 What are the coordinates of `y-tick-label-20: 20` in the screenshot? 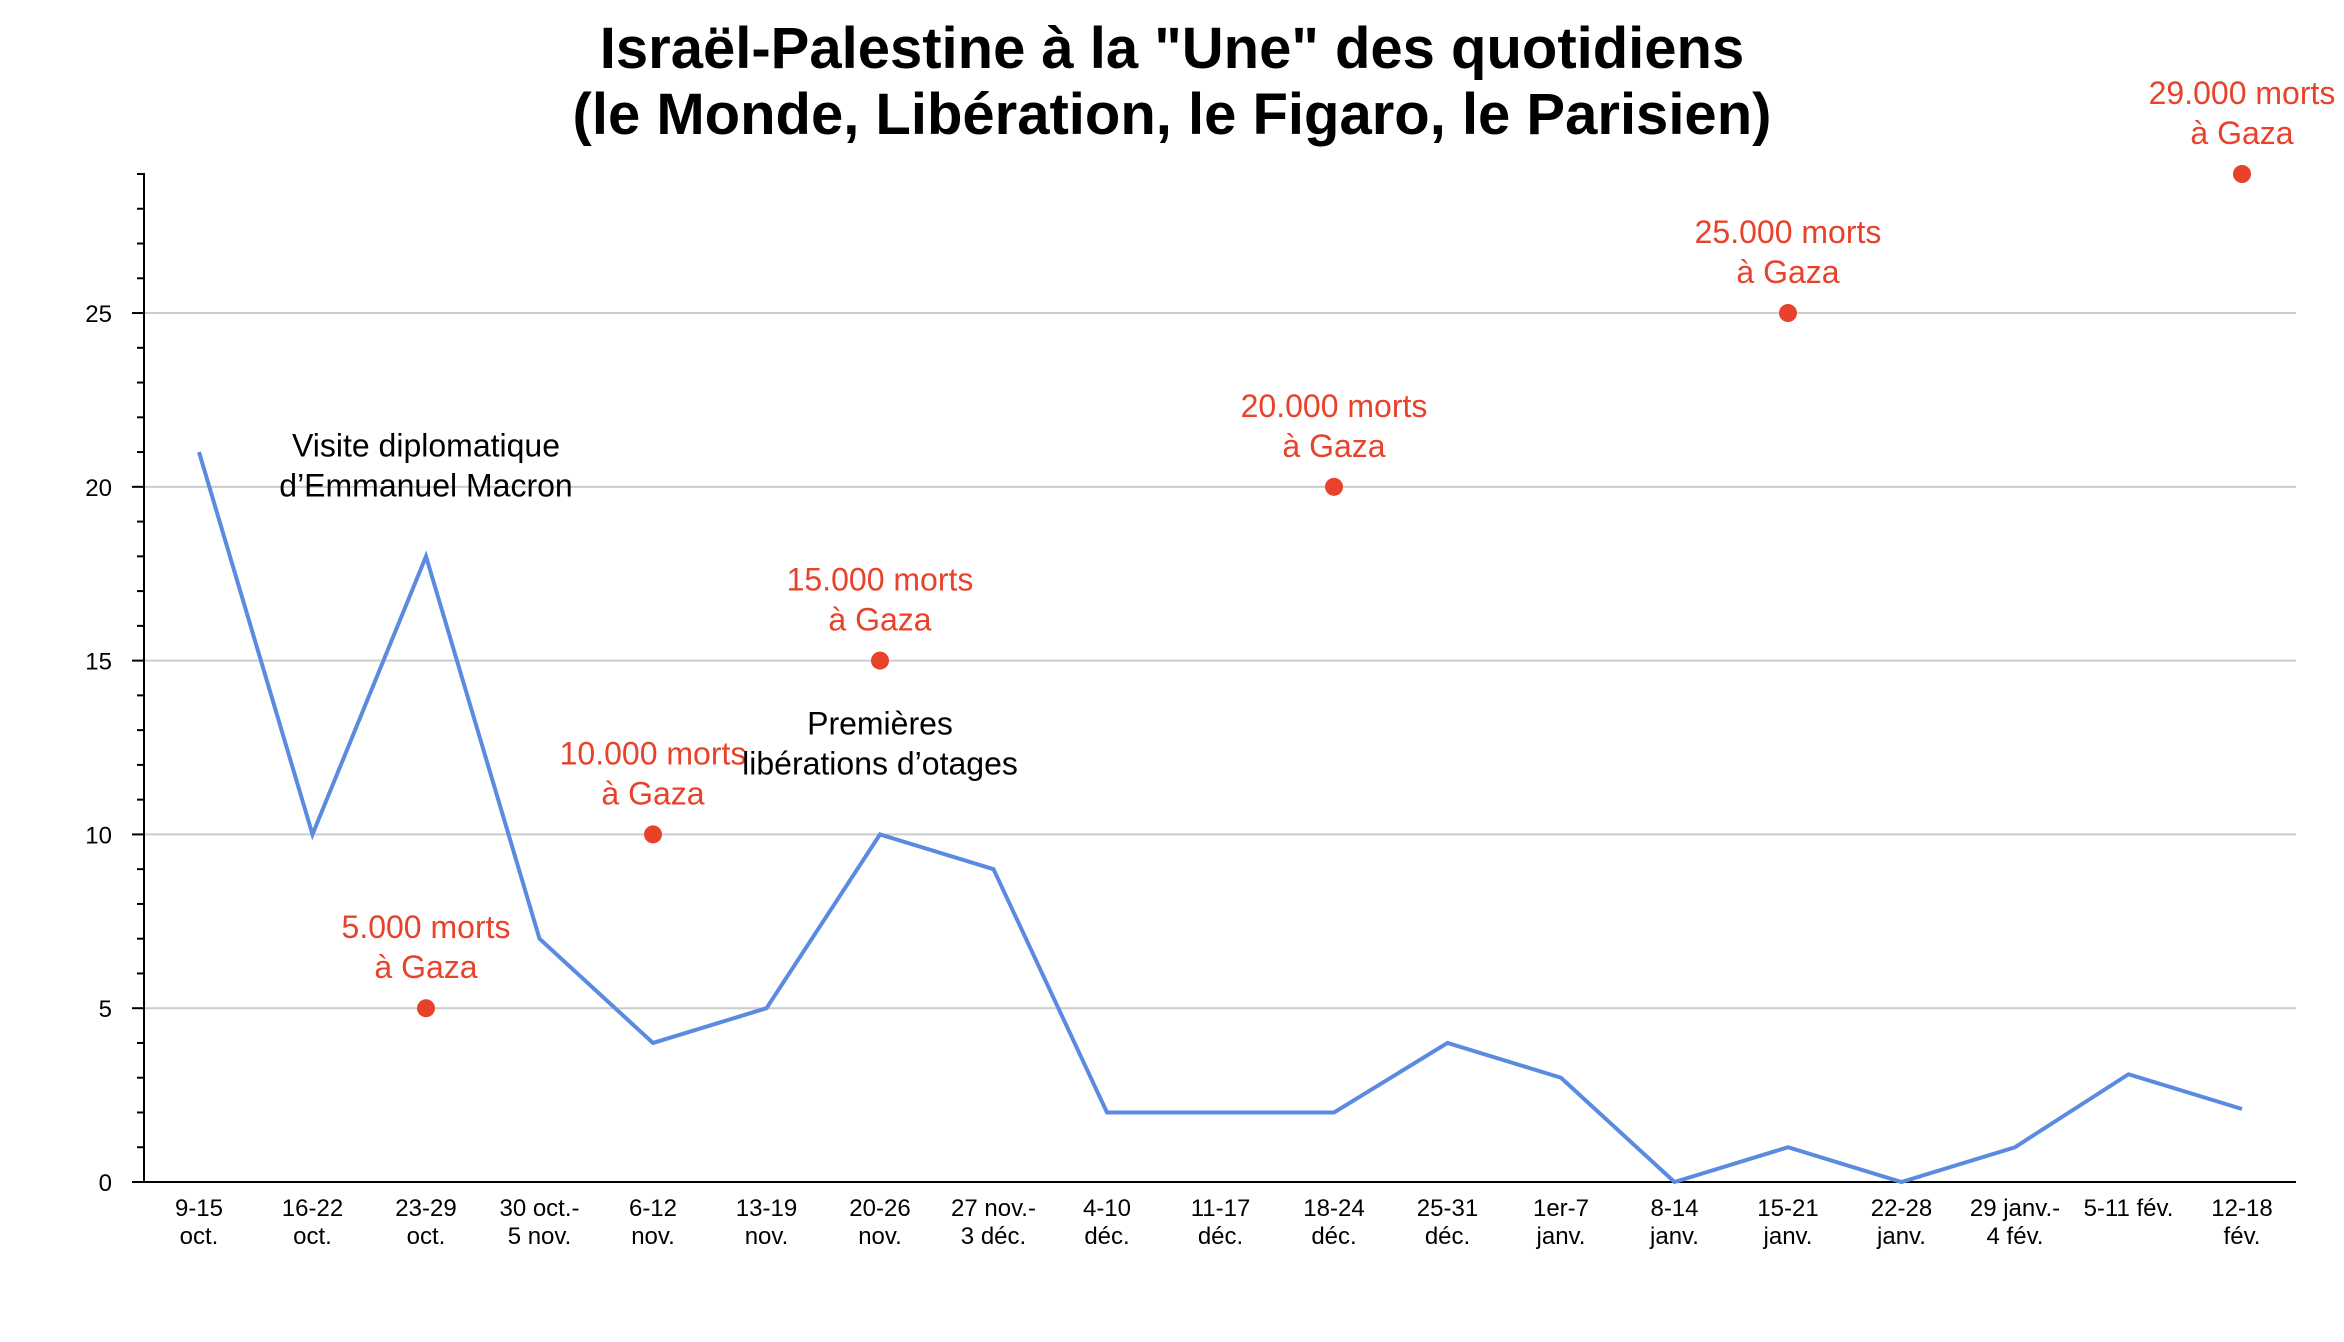 It's located at (98, 488).